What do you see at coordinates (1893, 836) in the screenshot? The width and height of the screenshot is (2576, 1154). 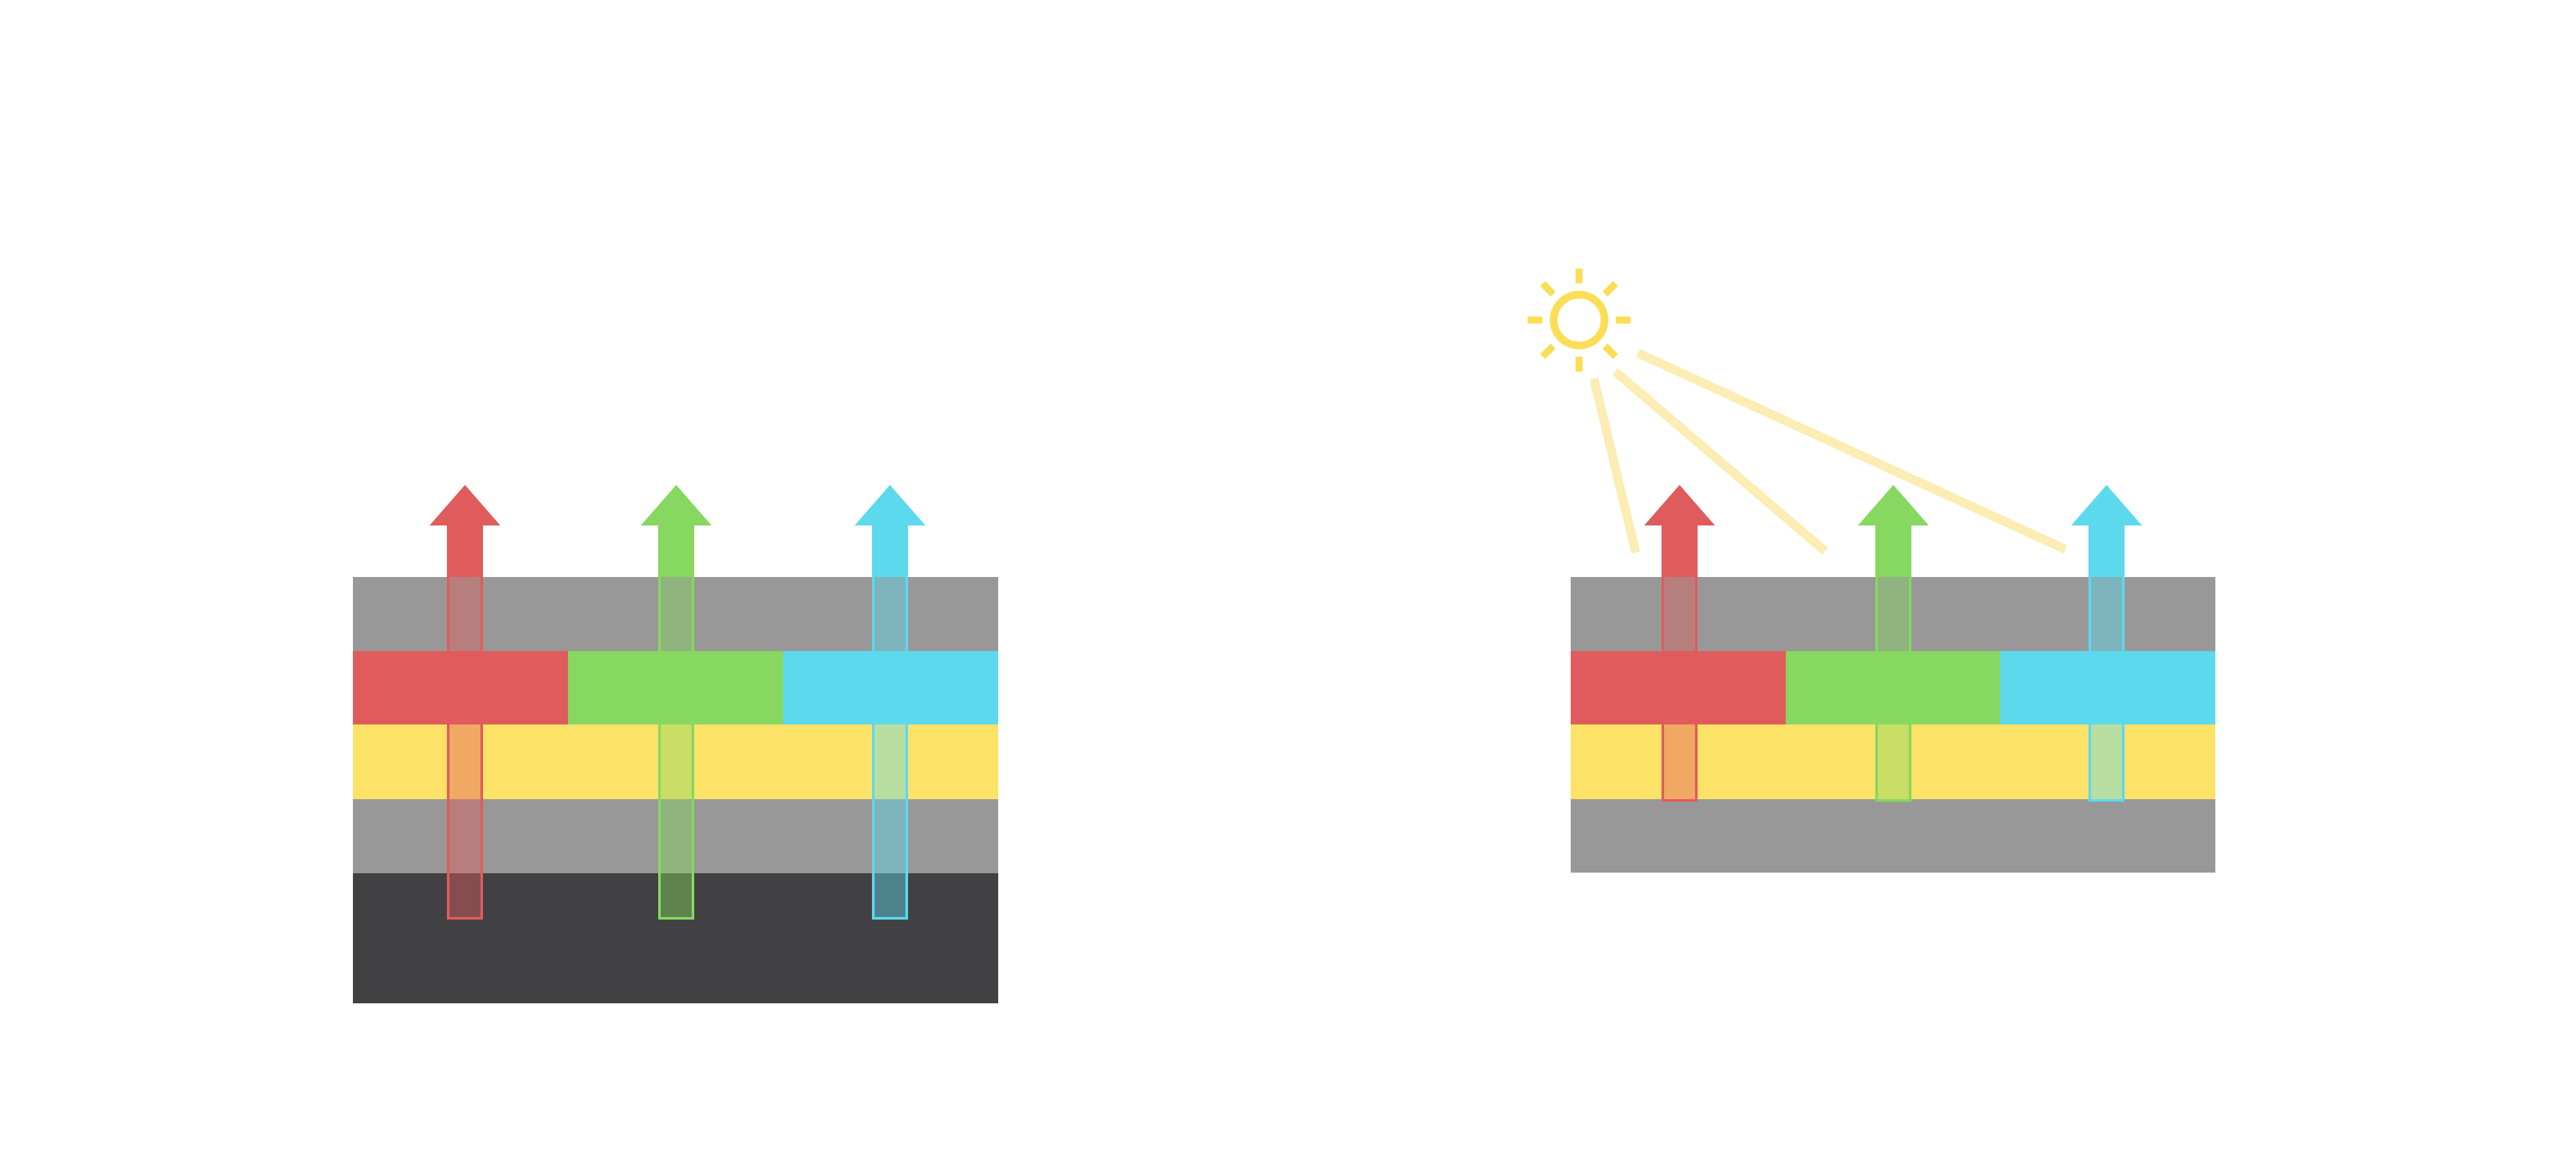 I see `gray-layer-bottom` at bounding box center [1893, 836].